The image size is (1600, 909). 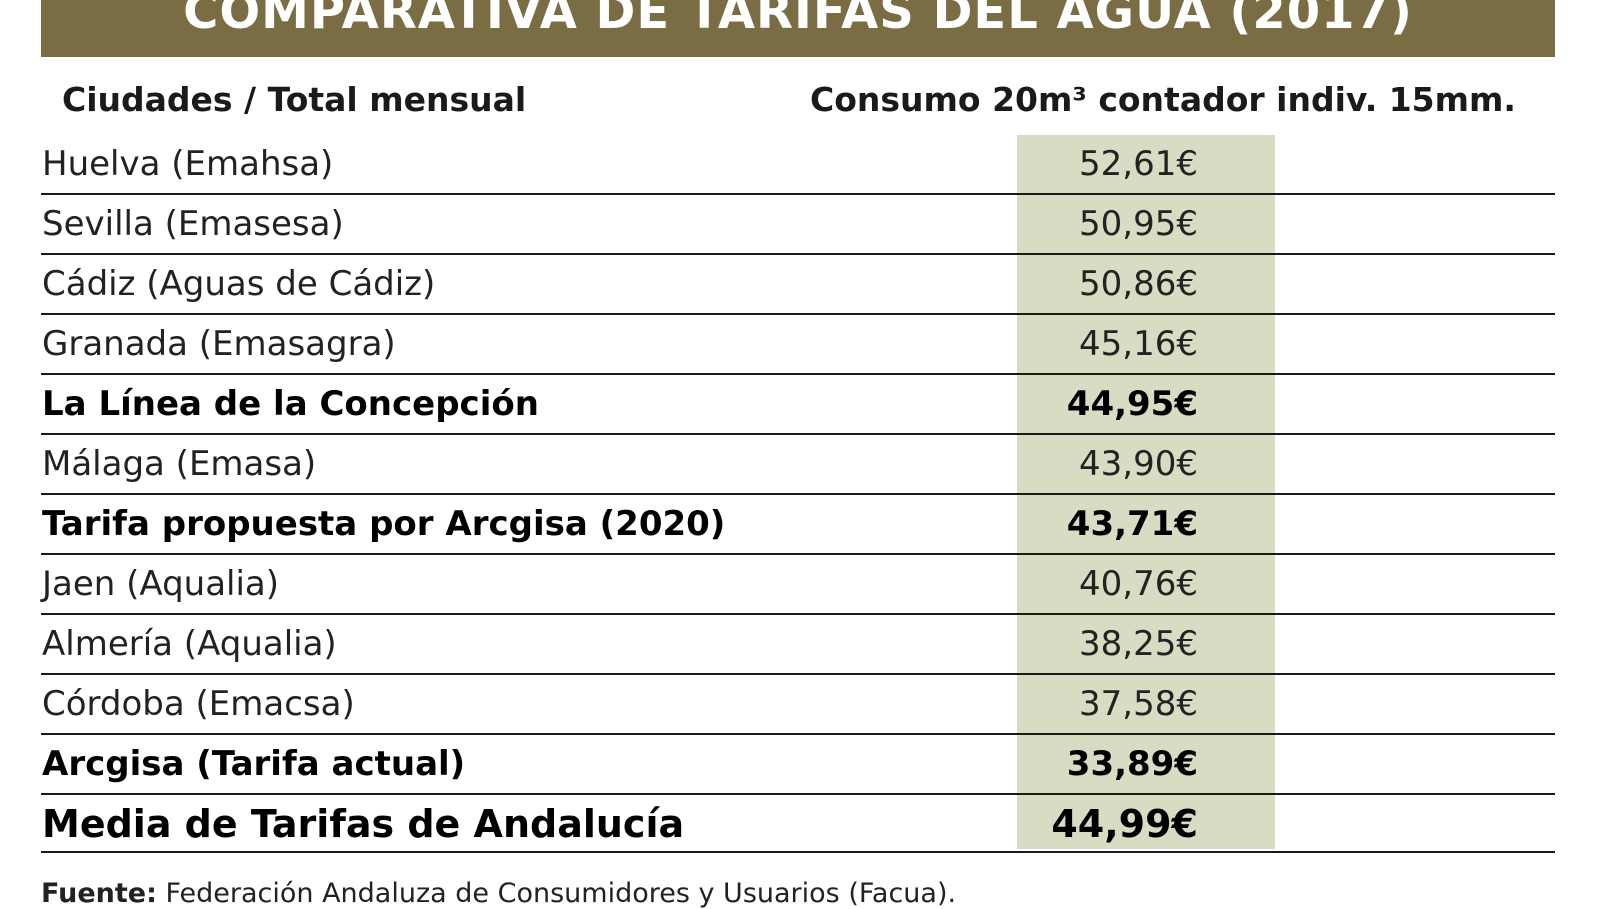 I want to click on city-name: Sevilla (Emasesa), so click(x=193, y=224).